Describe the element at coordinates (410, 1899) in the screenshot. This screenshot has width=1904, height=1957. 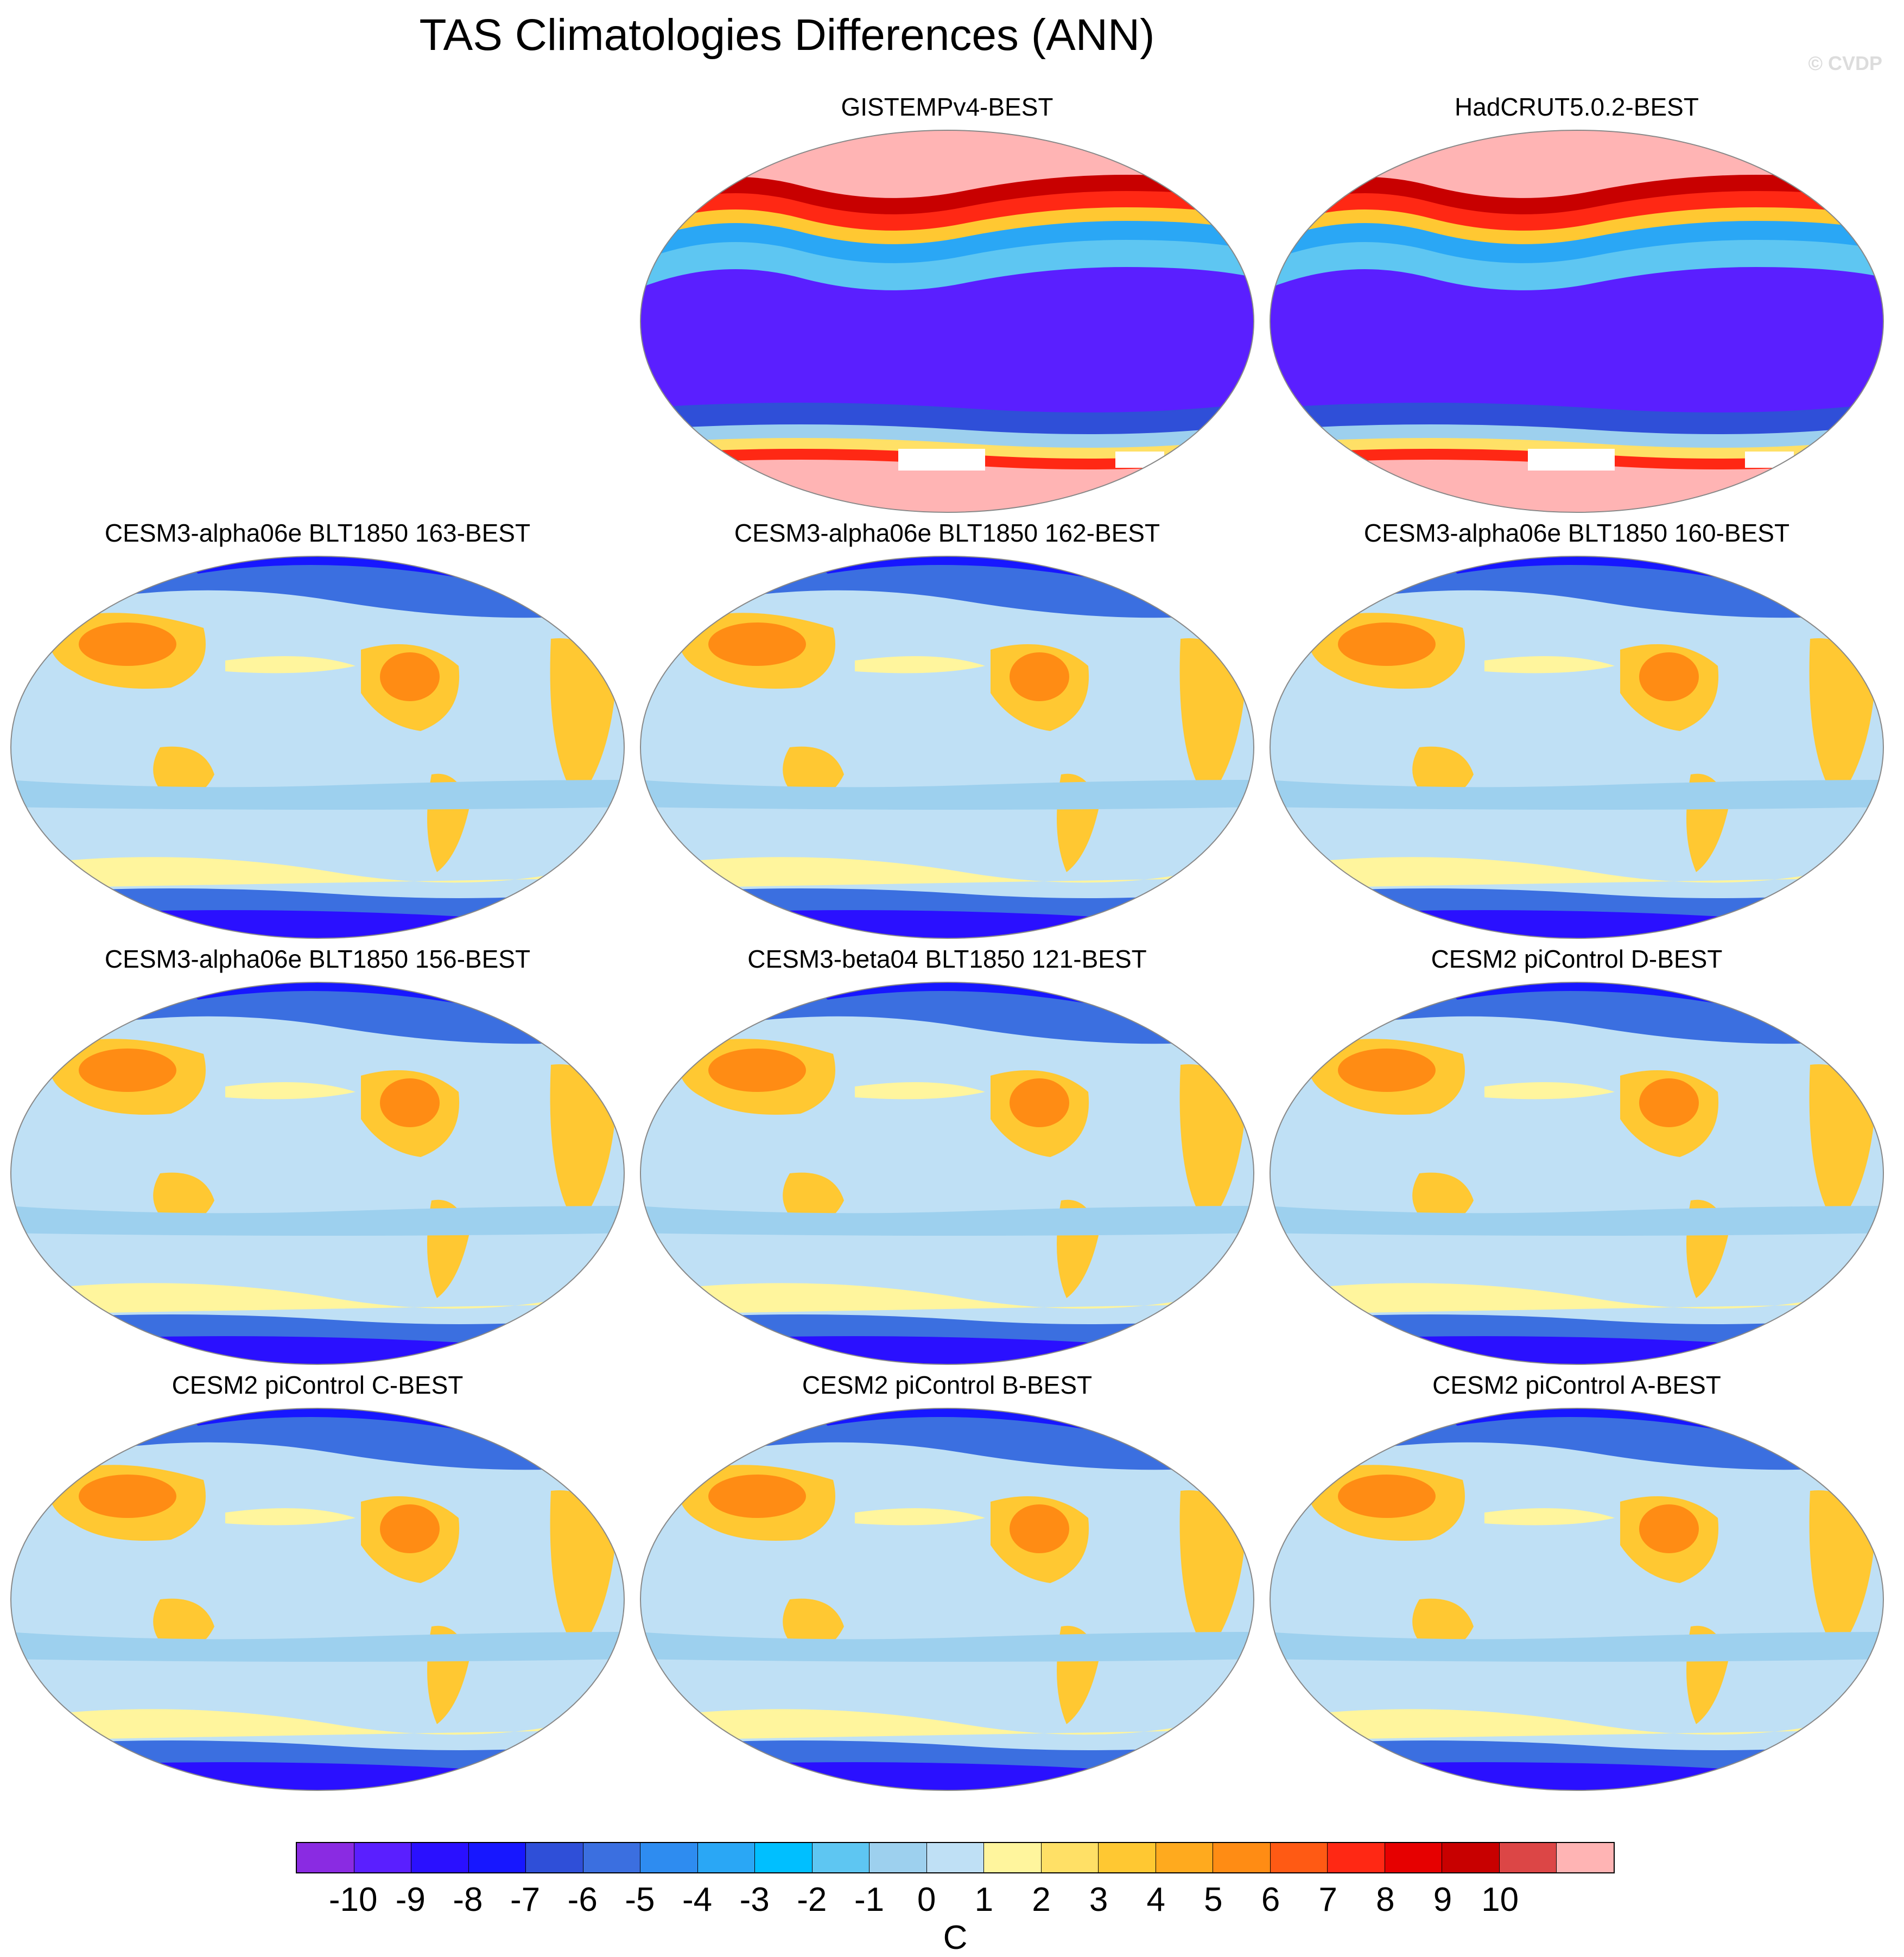
I see `colorbar-tick: -9` at that location.